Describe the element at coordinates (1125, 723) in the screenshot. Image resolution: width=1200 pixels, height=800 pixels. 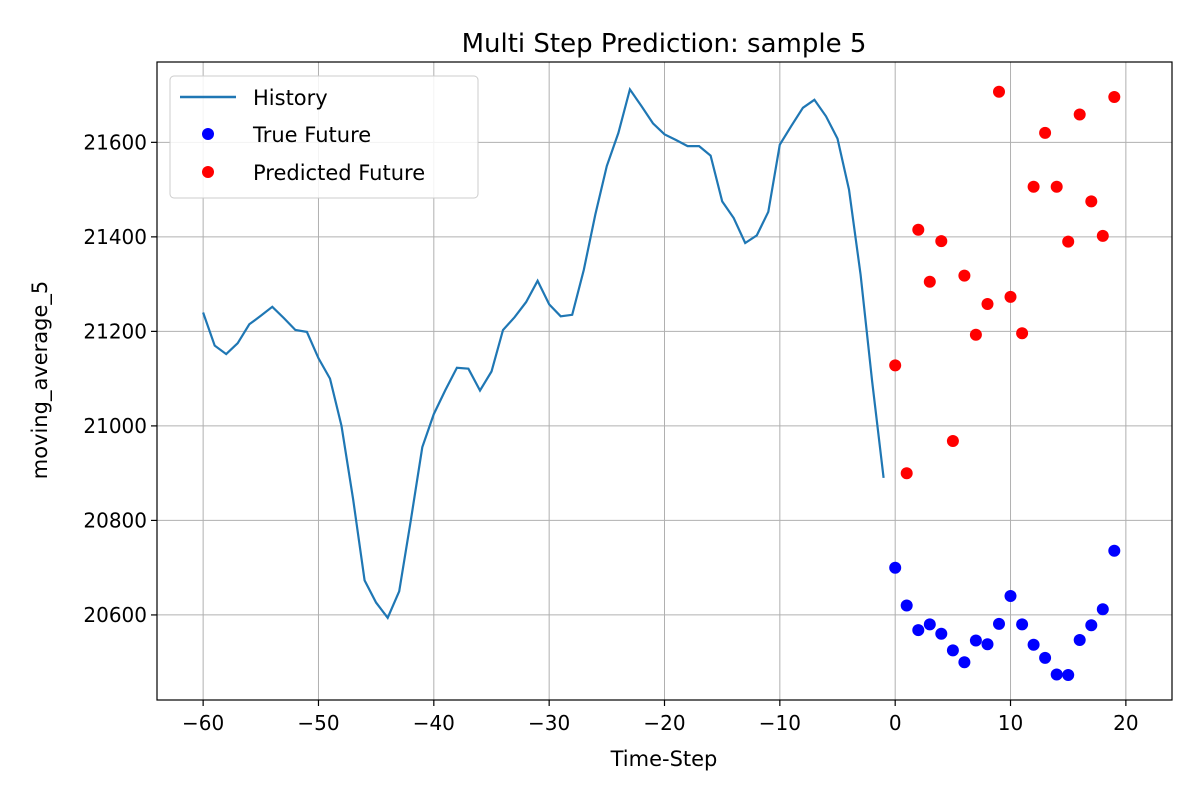
I see `x-tick-label: 20` at that location.